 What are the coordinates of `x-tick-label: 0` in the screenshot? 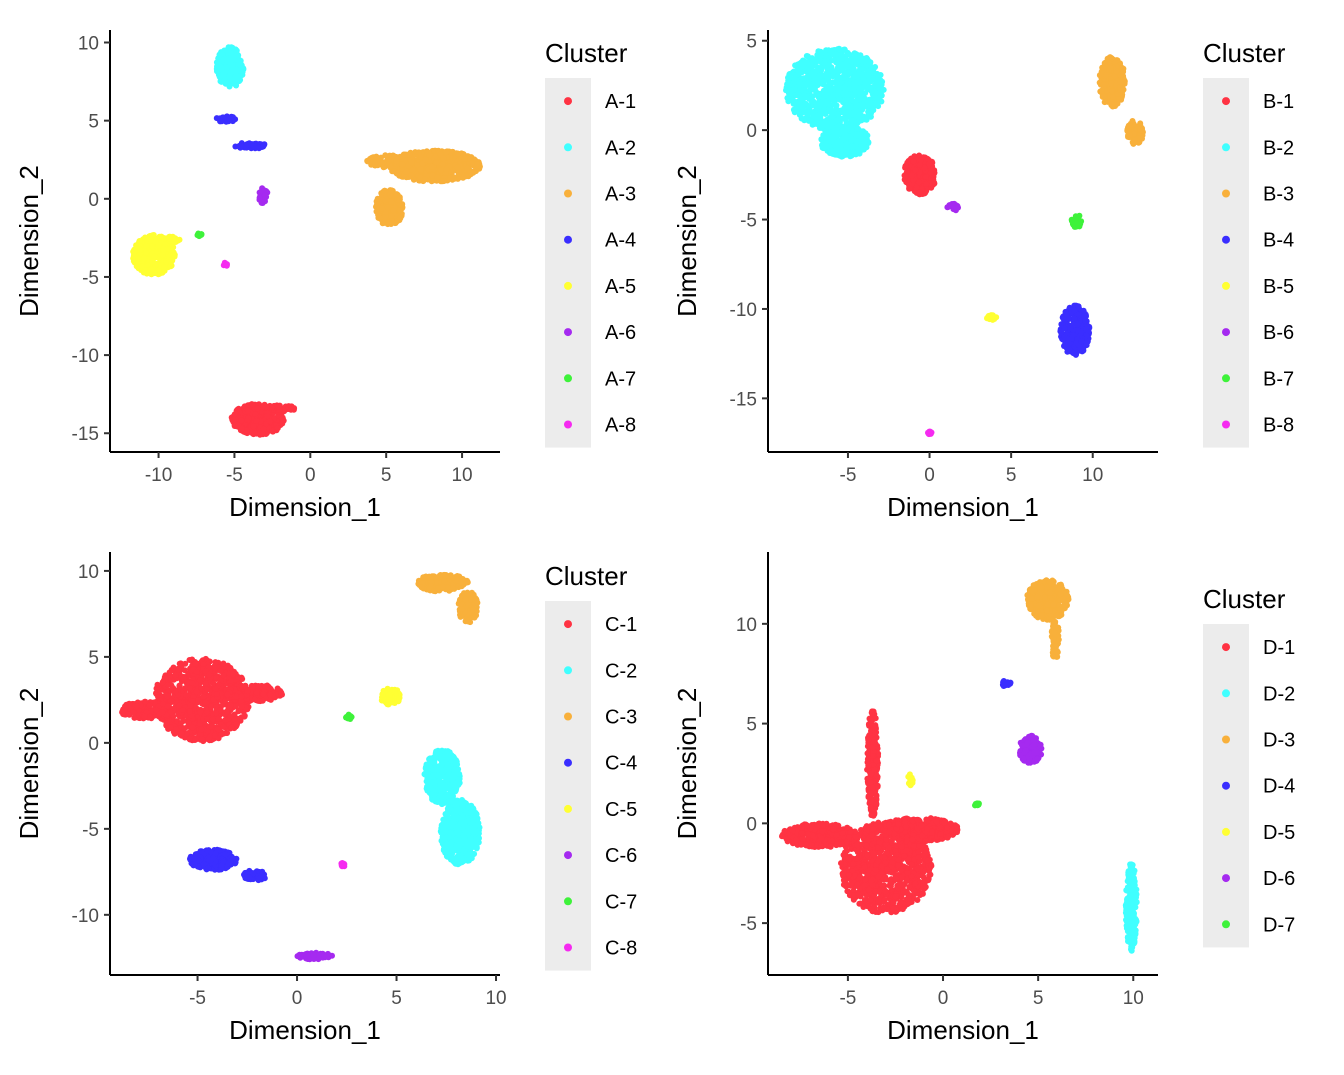 It's located at (310, 475).